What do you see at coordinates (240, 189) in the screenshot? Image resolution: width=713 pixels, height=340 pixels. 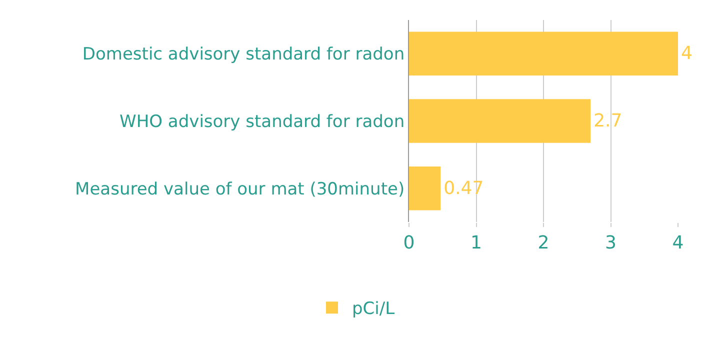 I see `y-tick-label: Measured value of our mat (30minute)` at bounding box center [240, 189].